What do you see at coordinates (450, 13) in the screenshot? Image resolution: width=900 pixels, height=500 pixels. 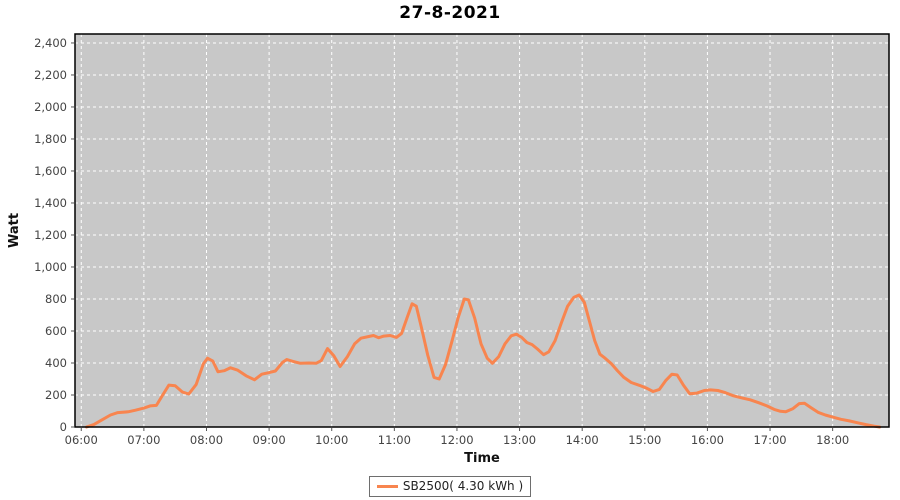 I see `chart-title: 27-8-2021` at bounding box center [450, 13].